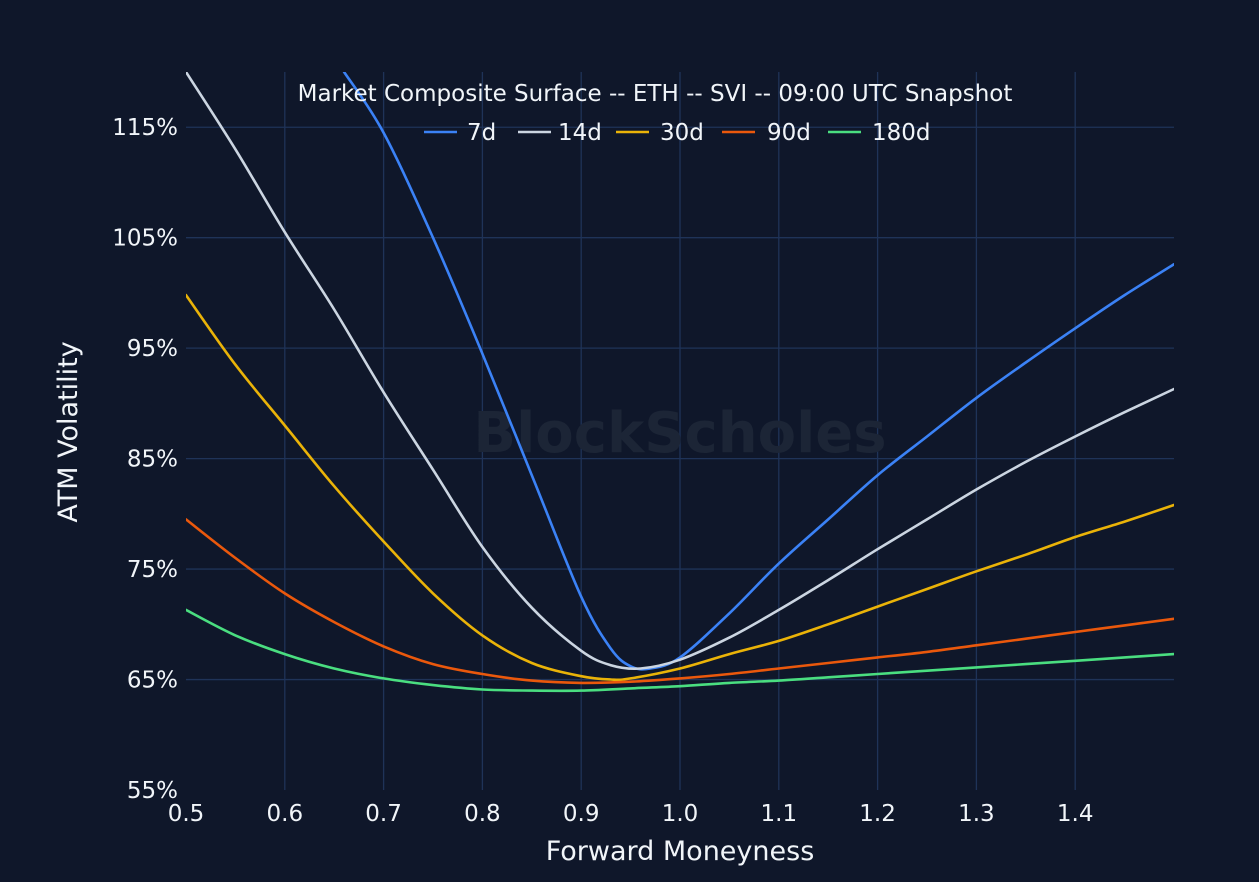  What do you see at coordinates (680, 851) in the screenshot?
I see `x-axis-title: Forward Moneyness` at bounding box center [680, 851].